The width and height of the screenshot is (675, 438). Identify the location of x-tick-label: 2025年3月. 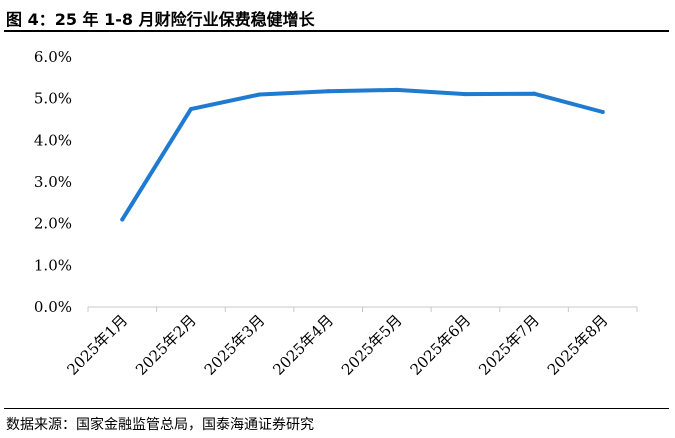
(235, 345).